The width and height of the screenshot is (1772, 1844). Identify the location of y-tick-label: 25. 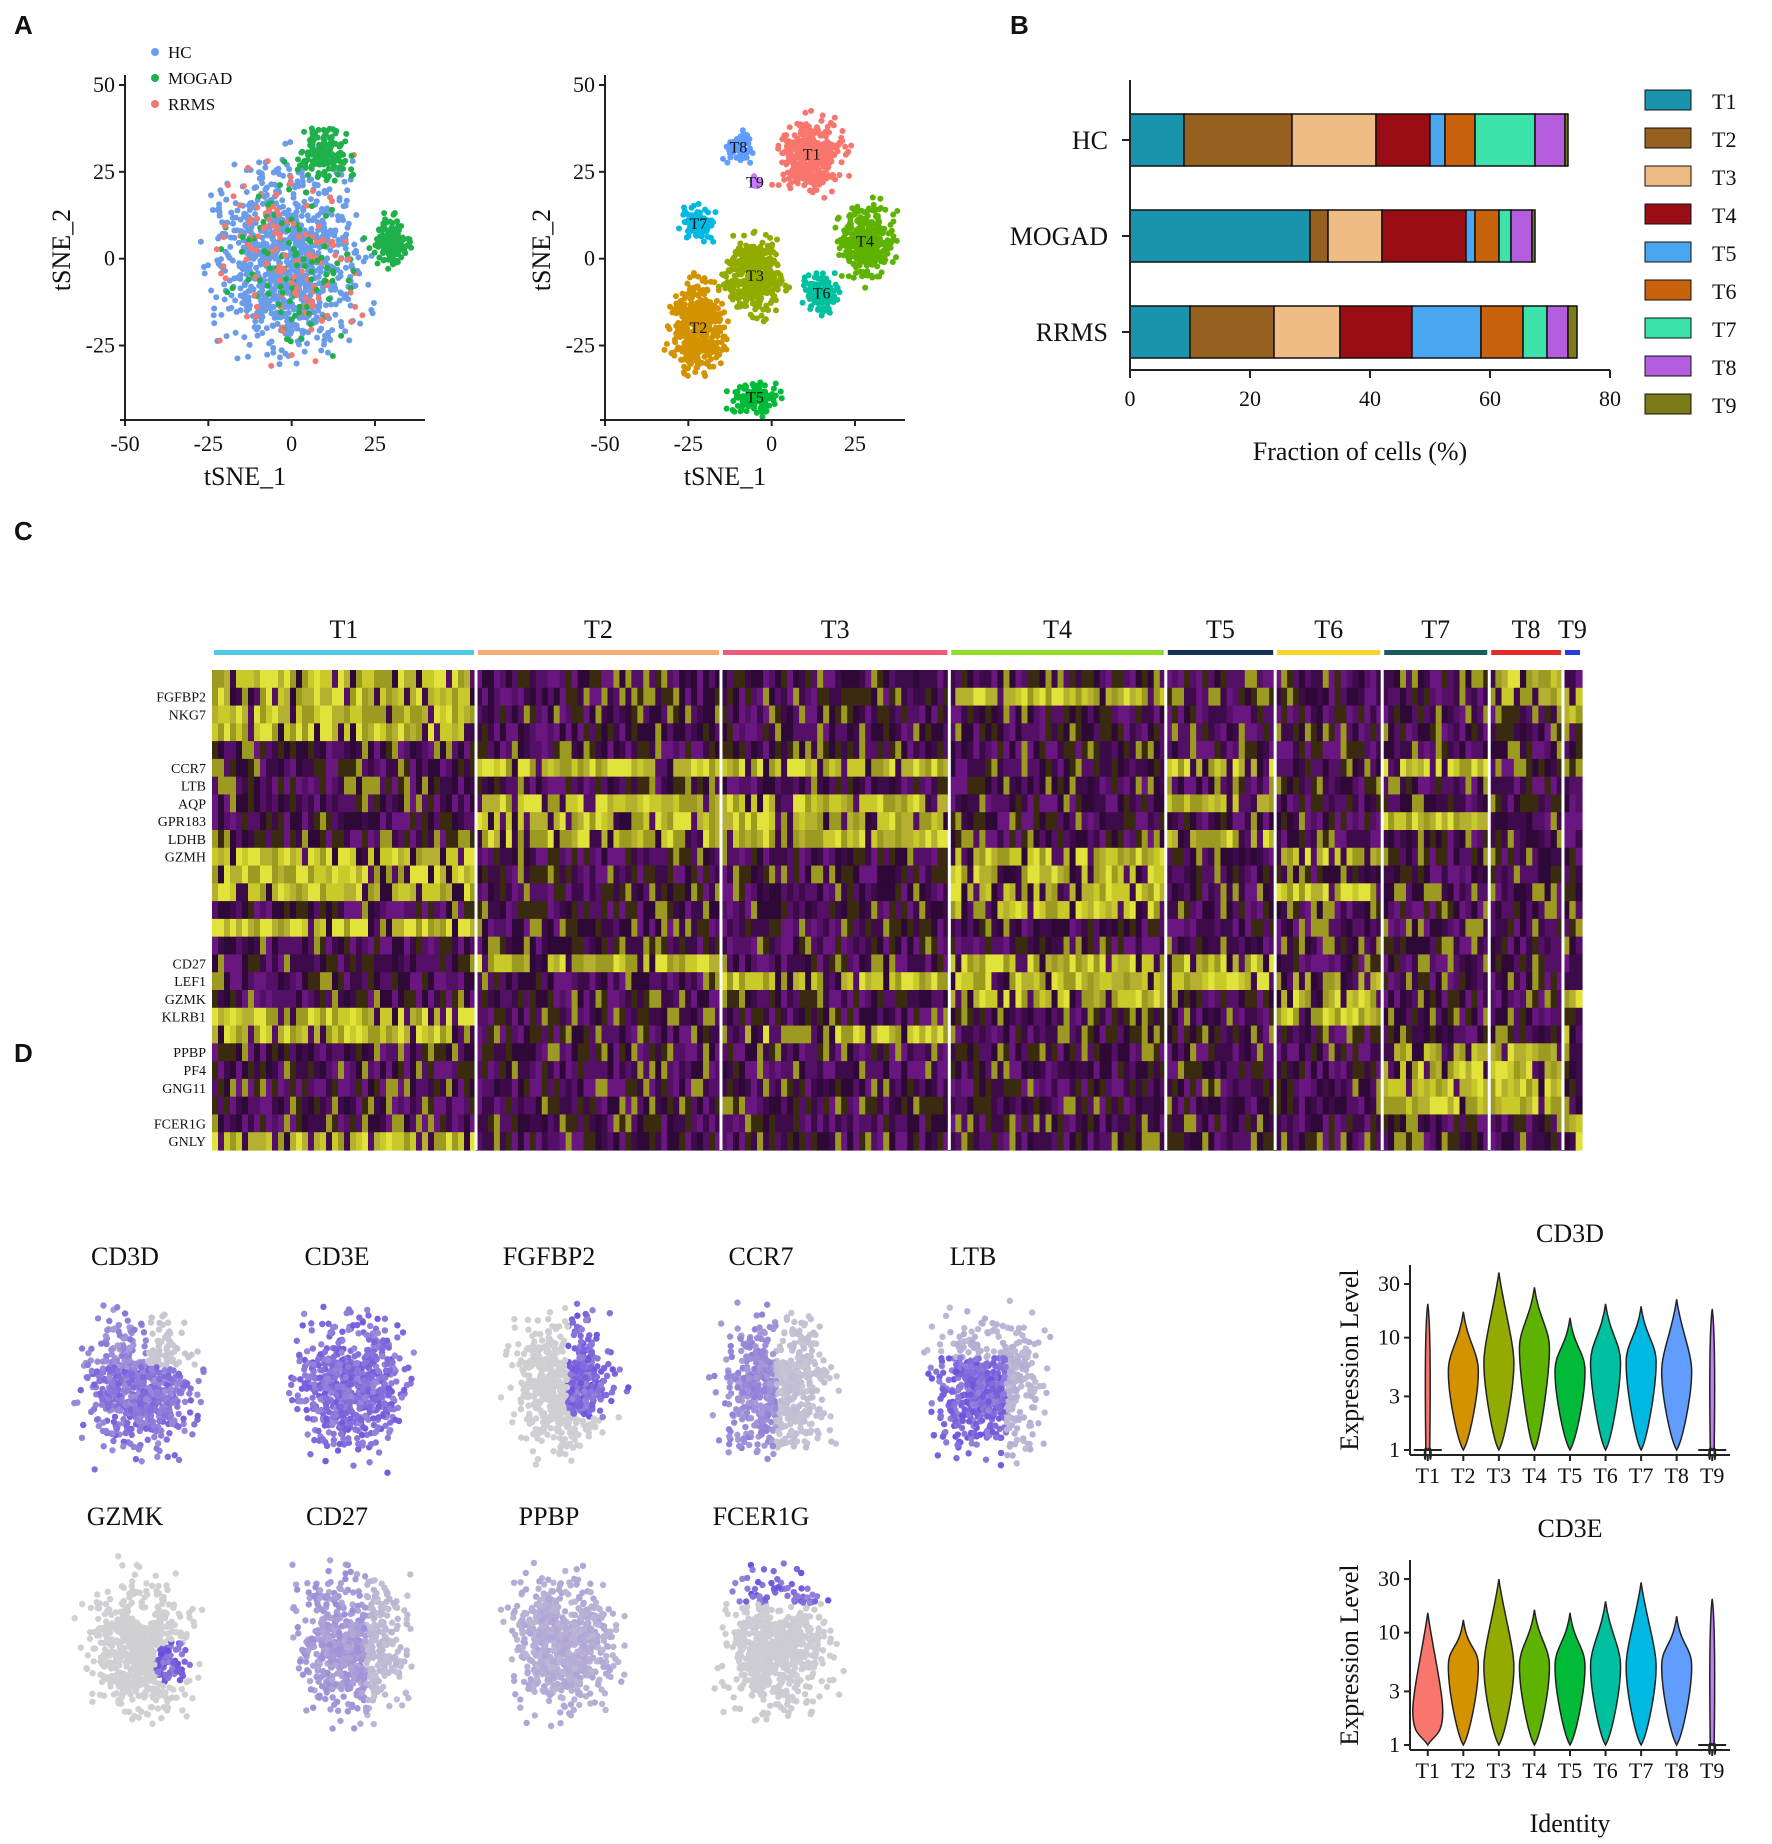
(104, 171).